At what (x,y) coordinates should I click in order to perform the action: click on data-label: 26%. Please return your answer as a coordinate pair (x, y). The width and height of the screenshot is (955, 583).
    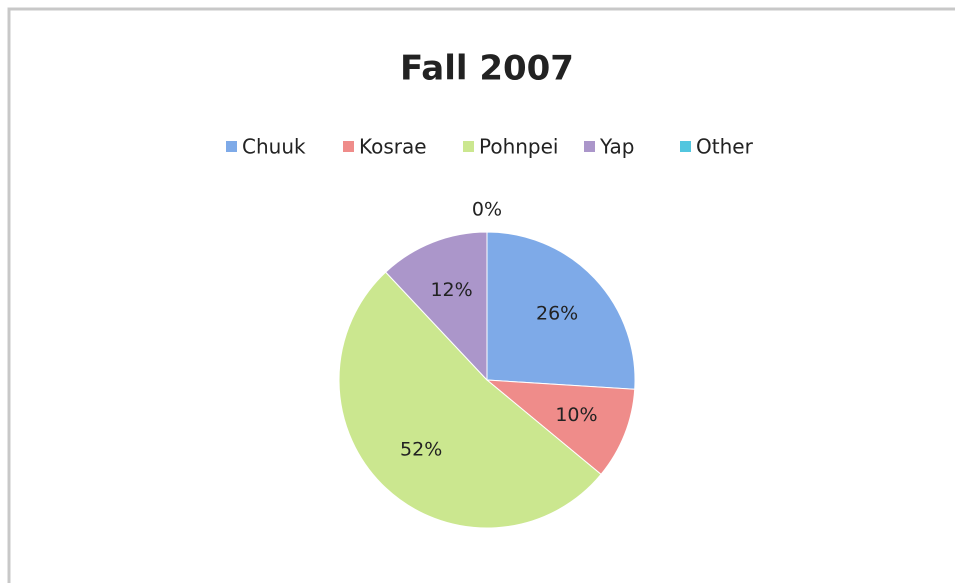
    Looking at the image, I should click on (557, 314).